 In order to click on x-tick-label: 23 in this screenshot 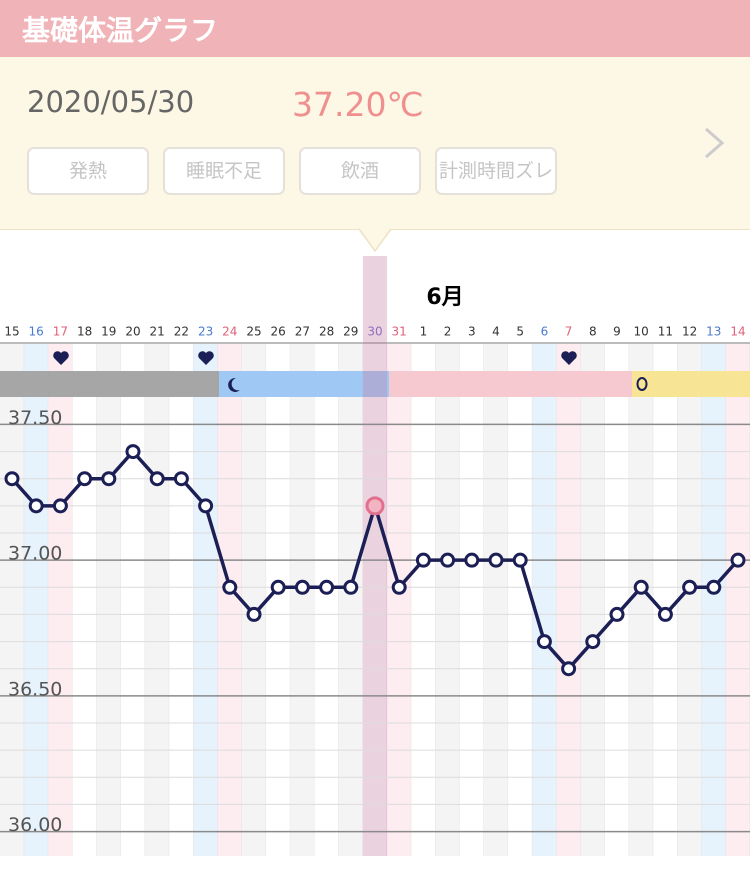, I will do `click(205, 332)`.